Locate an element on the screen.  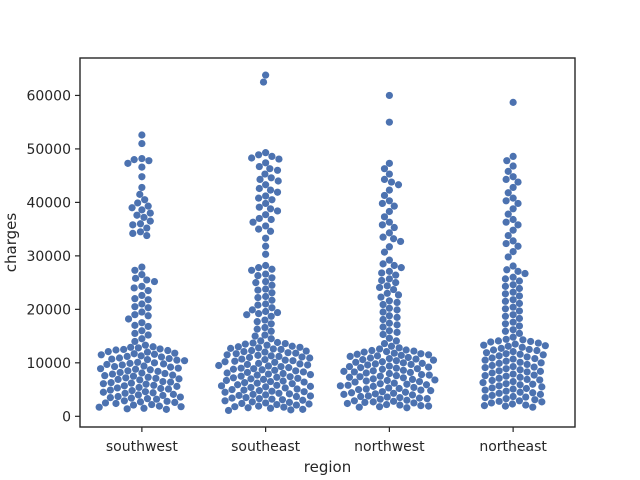
y-tick-label: 10000 is located at coordinates (48, 364).